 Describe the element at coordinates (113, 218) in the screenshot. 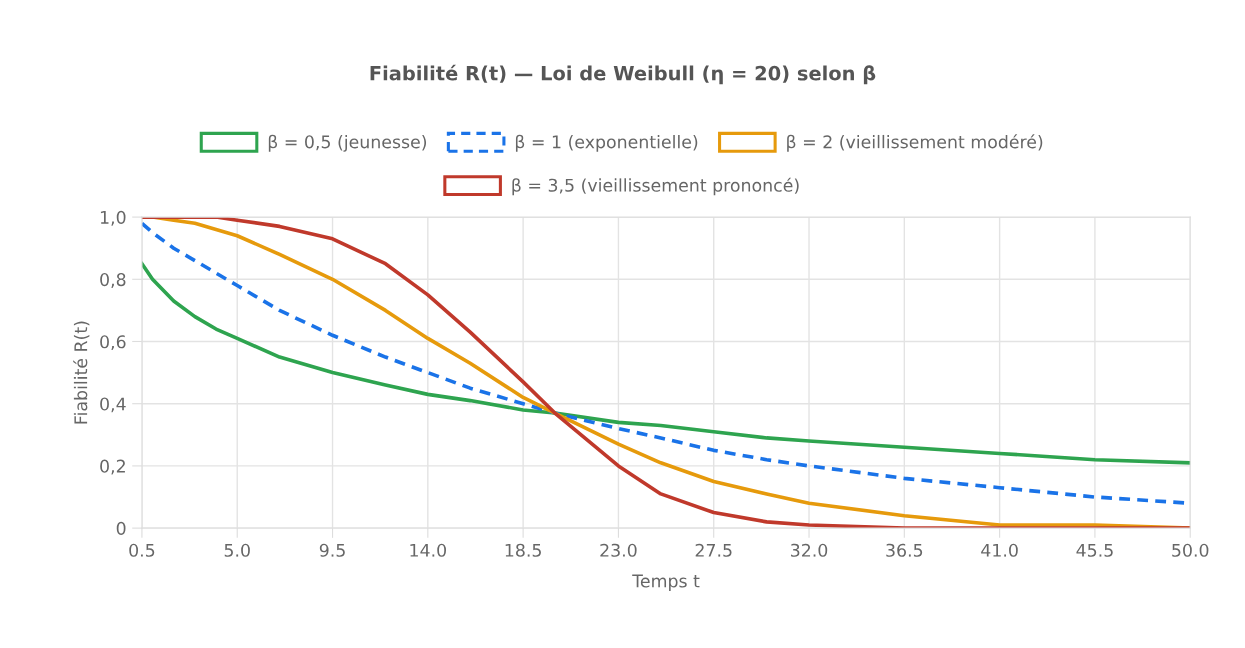

I see `y-tick-label: 1,0` at that location.